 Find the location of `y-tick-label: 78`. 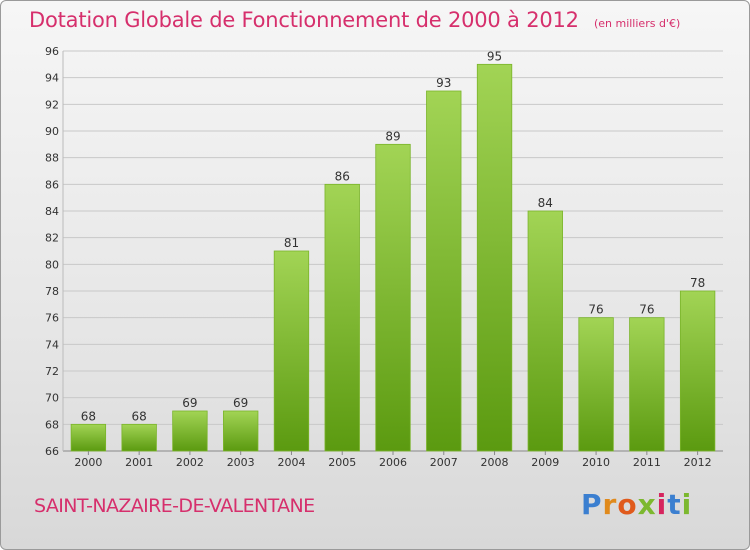

y-tick-label: 78 is located at coordinates (52, 291).